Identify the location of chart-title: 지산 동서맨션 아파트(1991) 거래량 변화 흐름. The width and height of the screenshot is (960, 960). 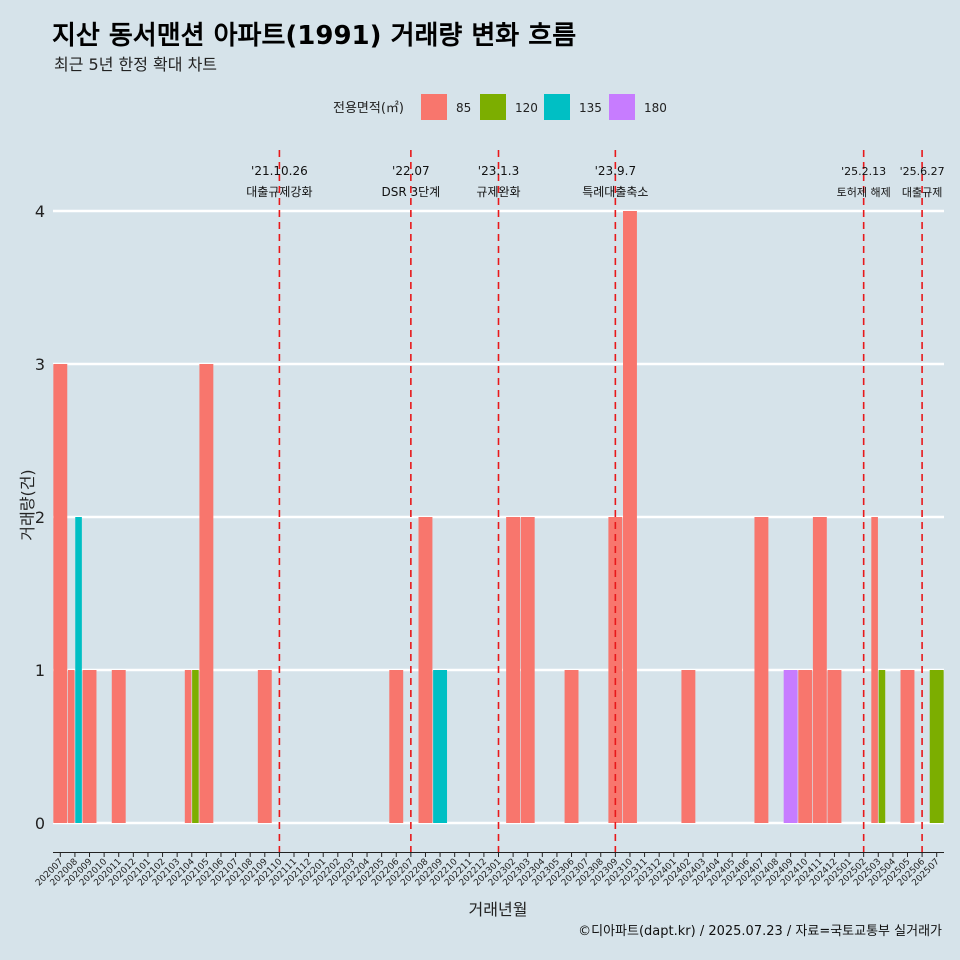
(314, 36).